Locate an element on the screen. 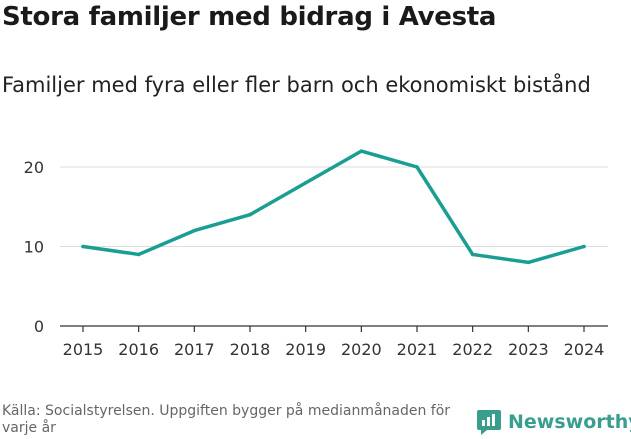  chart-title: Stora familjer med bidrag i Avesta is located at coordinates (249, 17).